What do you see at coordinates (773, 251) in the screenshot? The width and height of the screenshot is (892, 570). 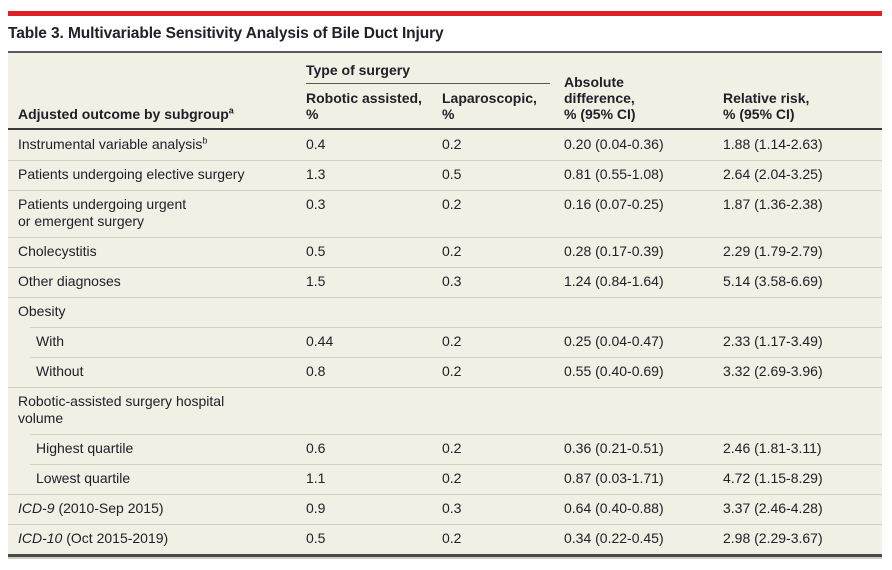 I see `relative-risk-value: 2.29 (1.79-2.79)` at bounding box center [773, 251].